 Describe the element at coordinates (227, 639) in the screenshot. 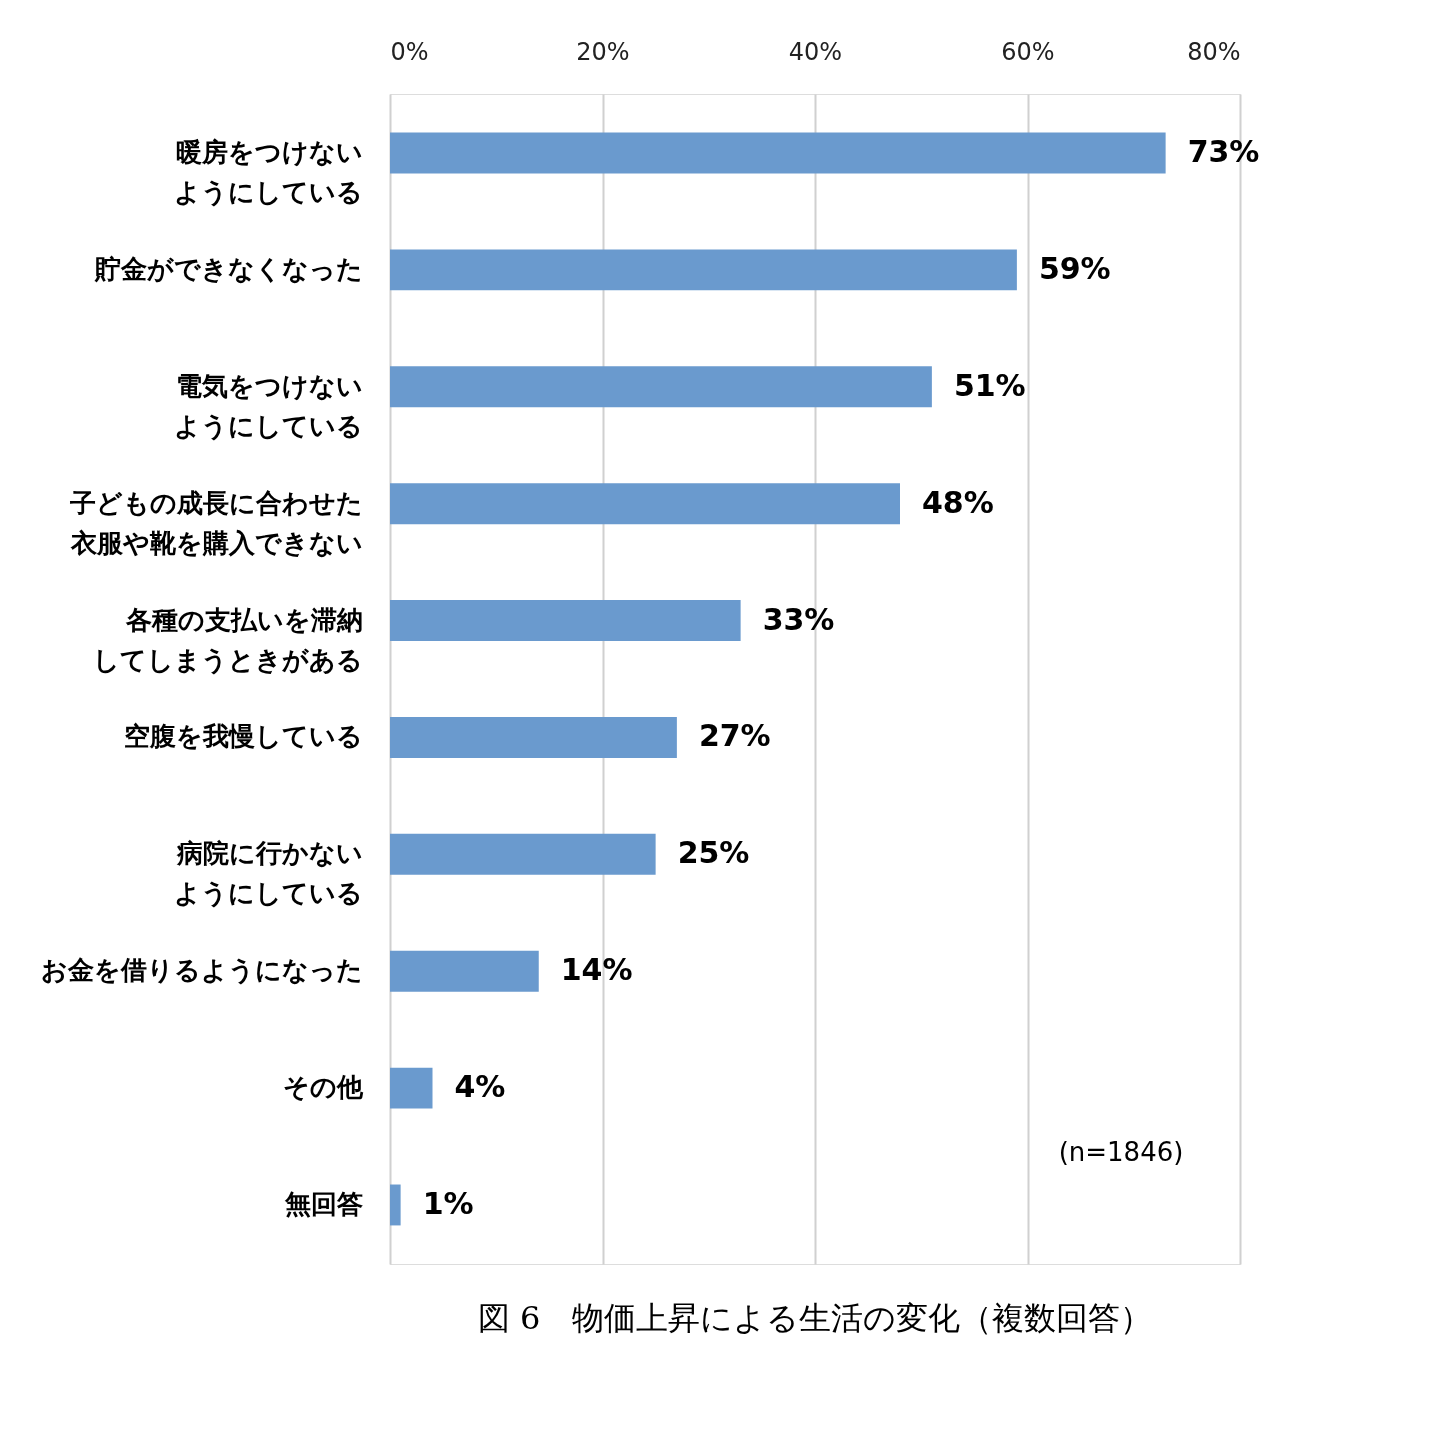

I see `y-tick-label: 各種の支払いを滞納してしまうときがある` at that location.